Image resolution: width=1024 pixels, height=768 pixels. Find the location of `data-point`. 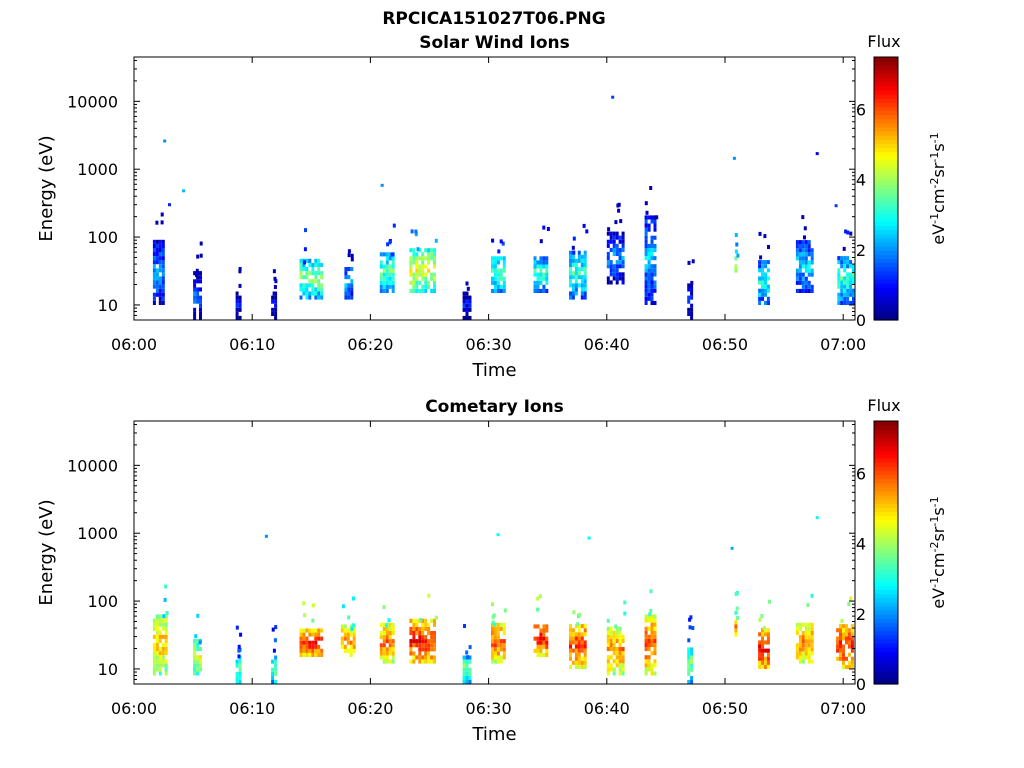

data-point is located at coordinates (165, 141).